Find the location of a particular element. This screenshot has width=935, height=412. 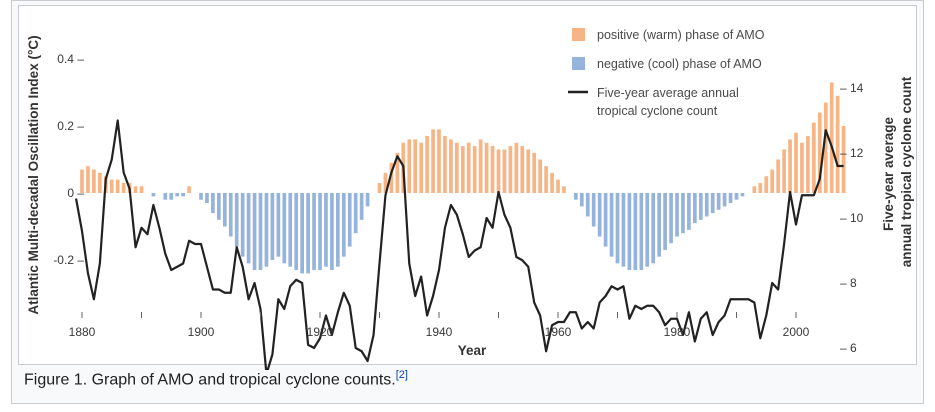

y2-axis-title-line1: Five-year average is located at coordinates (888, 173).